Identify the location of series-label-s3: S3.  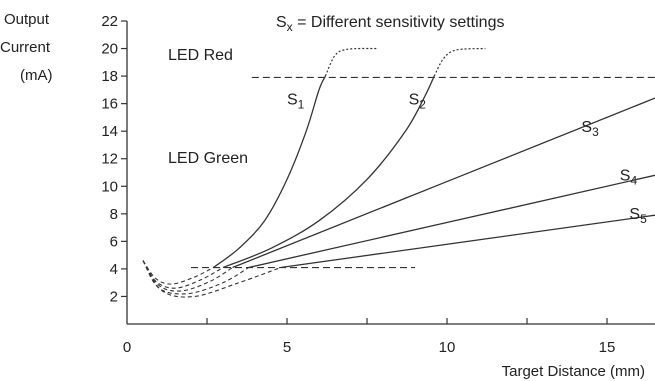
(590, 129).